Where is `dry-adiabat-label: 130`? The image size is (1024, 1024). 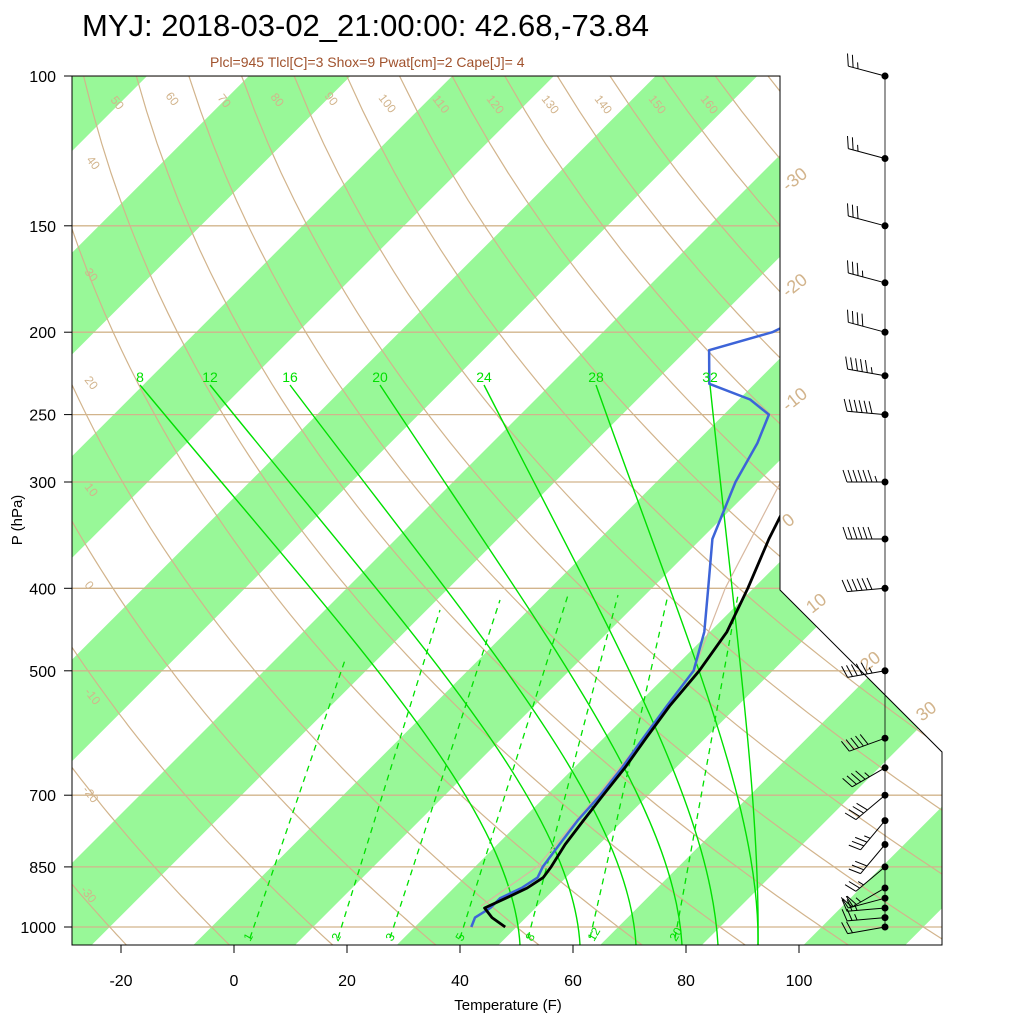 dry-adiabat-label: 130 is located at coordinates (551, 104).